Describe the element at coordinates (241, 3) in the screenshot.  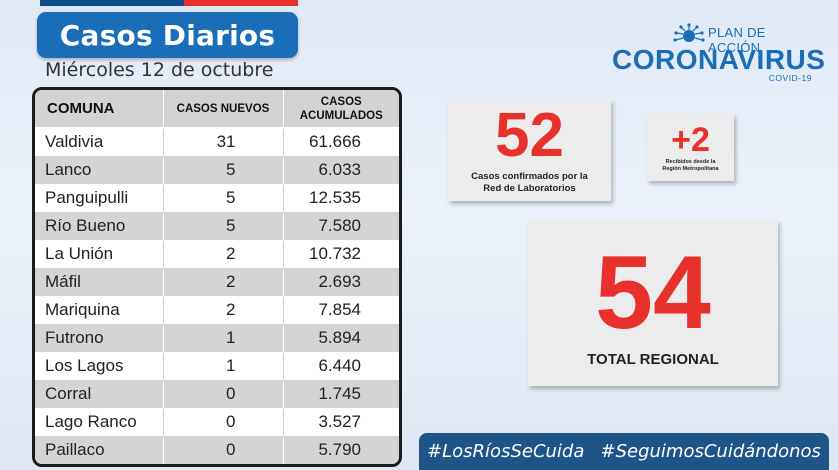
I see `flag-red` at that location.